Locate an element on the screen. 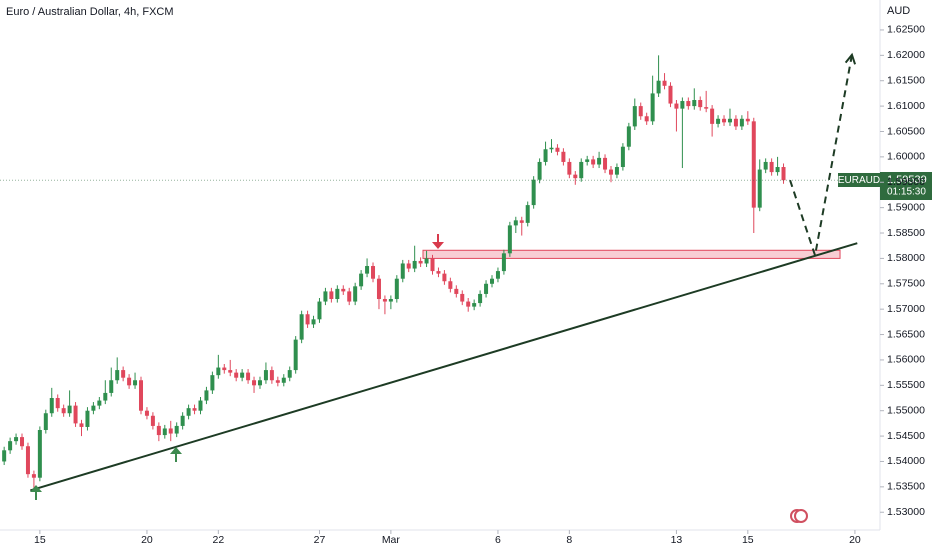 Image resolution: width=932 pixels, height=550 pixels. y-tick-label: 1.55000 is located at coordinates (906, 410).